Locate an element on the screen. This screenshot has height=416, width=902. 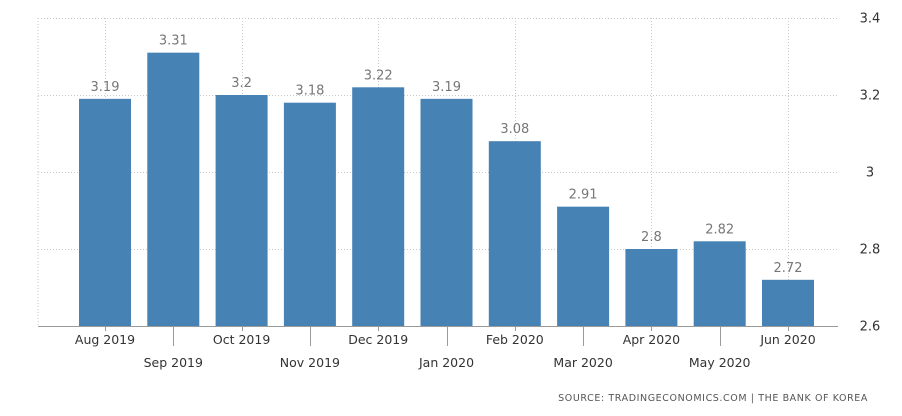
y-tick-label: 2.8 is located at coordinates (870, 250).